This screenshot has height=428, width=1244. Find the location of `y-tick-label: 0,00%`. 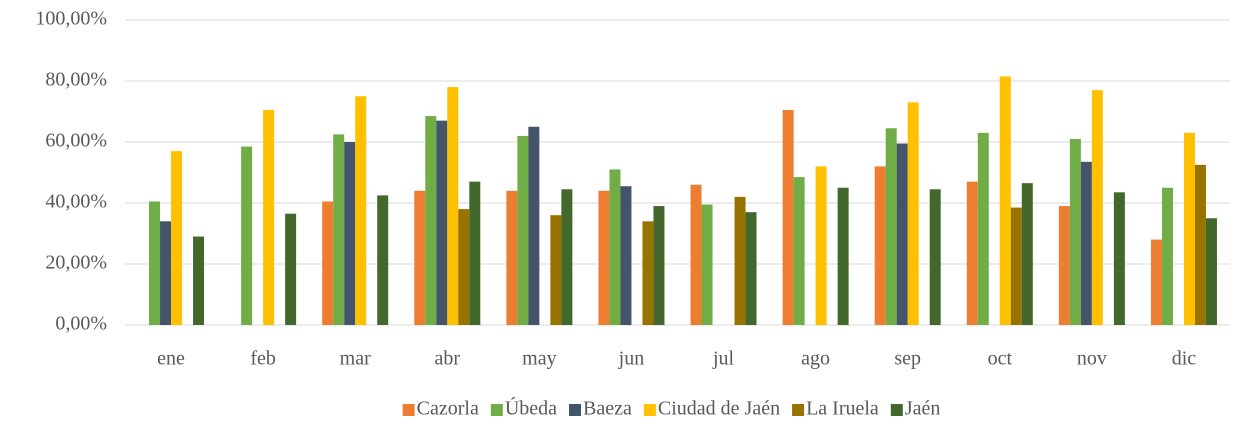

y-tick-label: 0,00% is located at coordinates (81, 324).